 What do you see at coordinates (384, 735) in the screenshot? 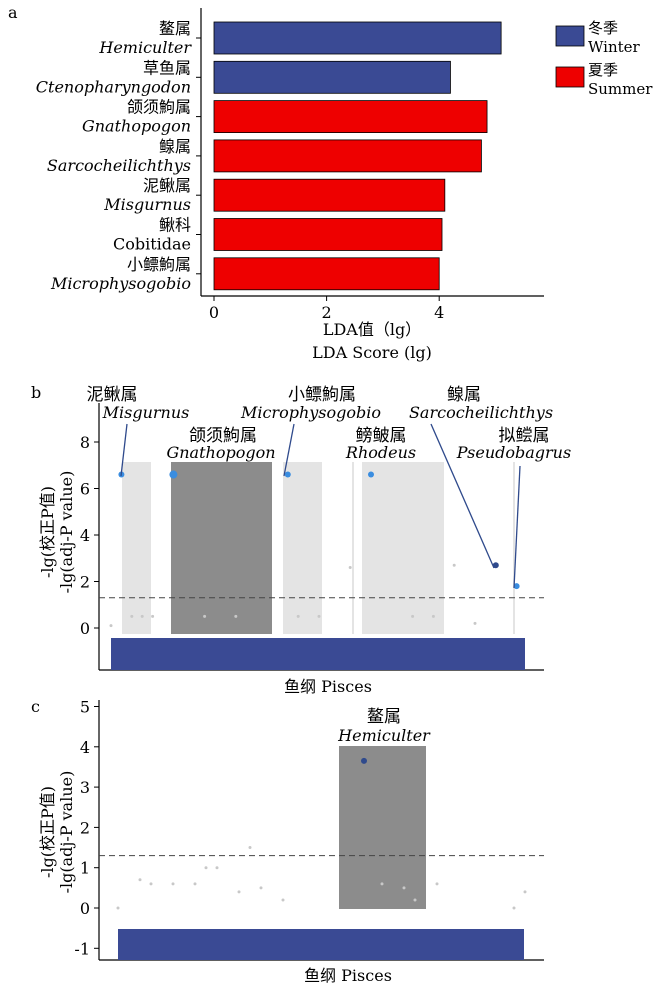
I see `annot-hemiculter-latin: Hemiculter` at bounding box center [384, 735].